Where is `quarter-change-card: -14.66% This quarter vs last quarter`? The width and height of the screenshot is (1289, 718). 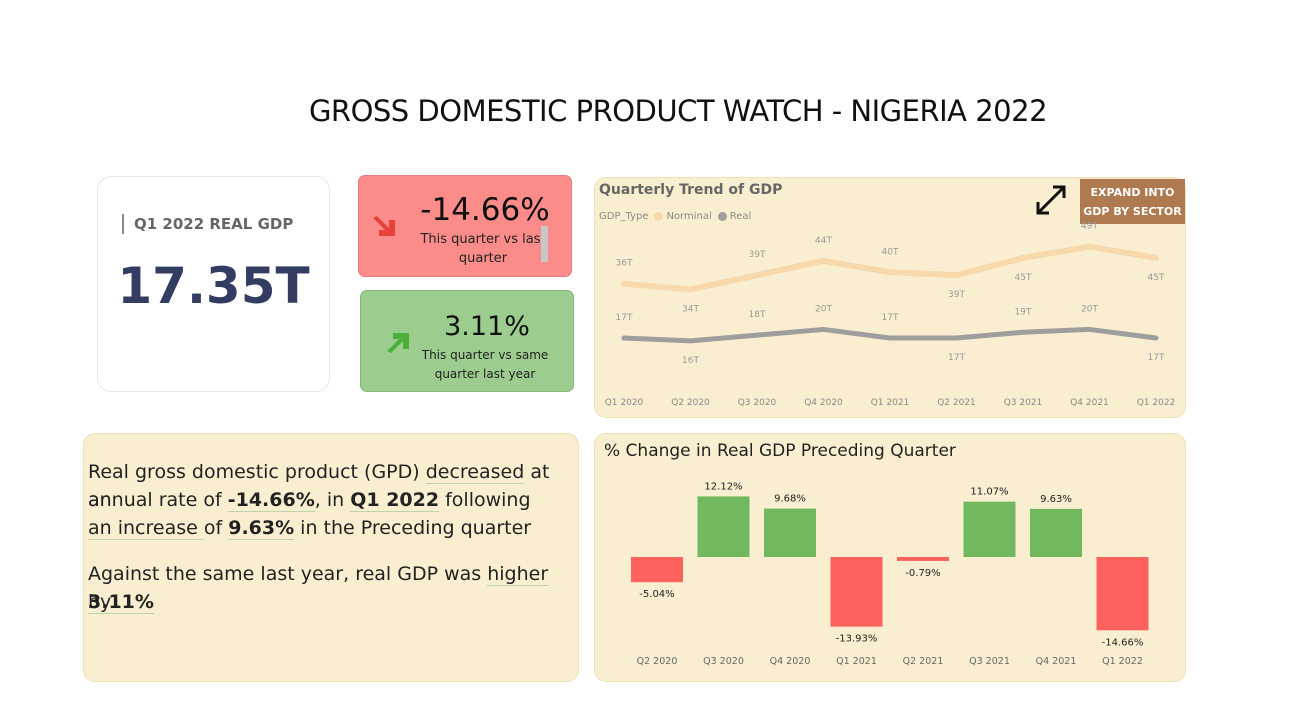 quarter-change-card: -14.66% This quarter vs last quarter is located at coordinates (465, 226).